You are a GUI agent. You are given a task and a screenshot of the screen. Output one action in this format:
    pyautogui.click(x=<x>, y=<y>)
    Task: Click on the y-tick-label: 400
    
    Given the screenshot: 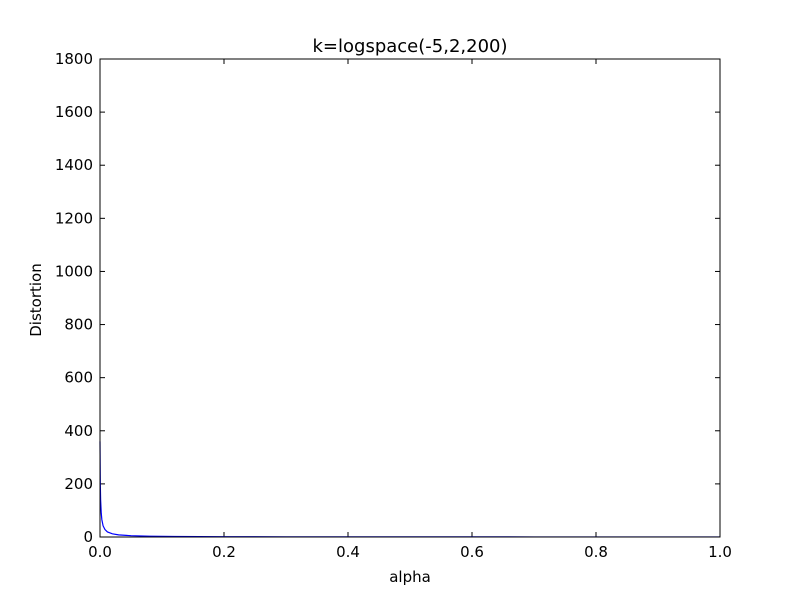 What is the action you would take?
    pyautogui.click(x=78, y=431)
    